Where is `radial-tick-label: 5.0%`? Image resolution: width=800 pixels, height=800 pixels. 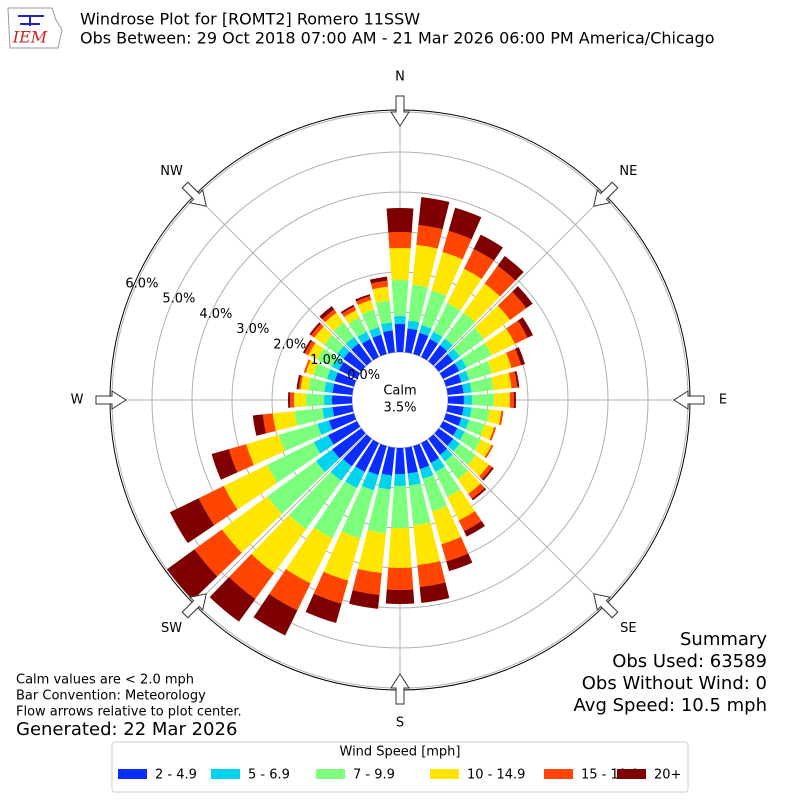 radial-tick-label: 5.0% is located at coordinates (178, 299).